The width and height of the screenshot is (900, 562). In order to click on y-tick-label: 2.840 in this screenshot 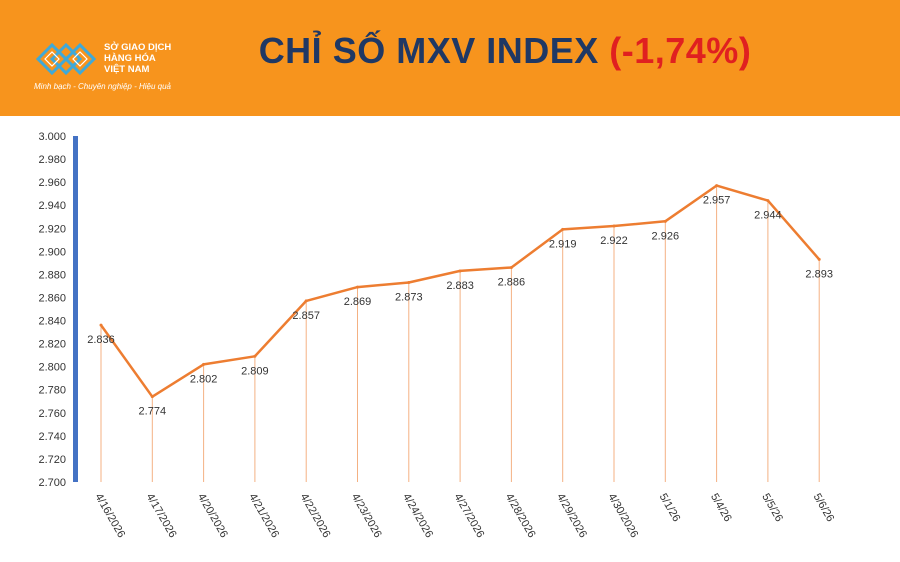, I will do `click(52, 322)`.